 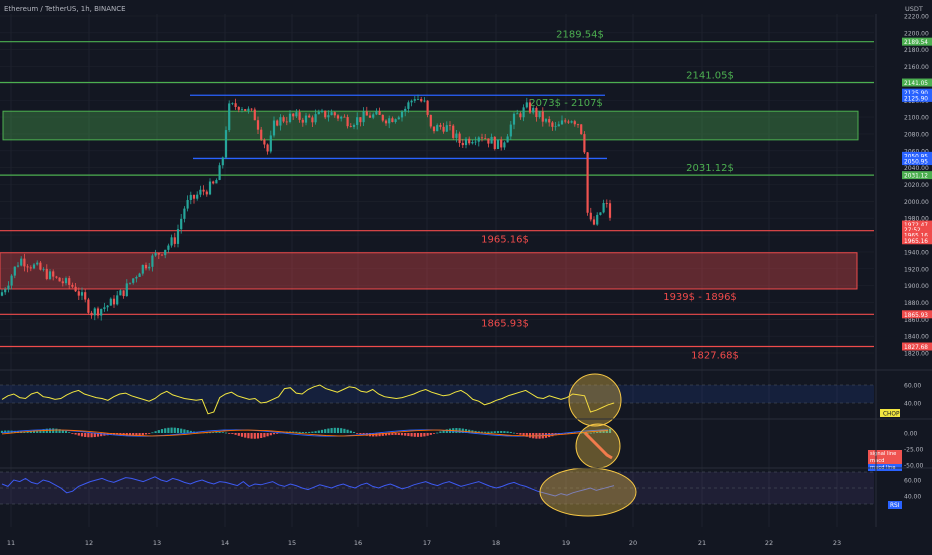 What do you see at coordinates (496, 543) in the screenshot?
I see `time-tick-label: 18` at bounding box center [496, 543].